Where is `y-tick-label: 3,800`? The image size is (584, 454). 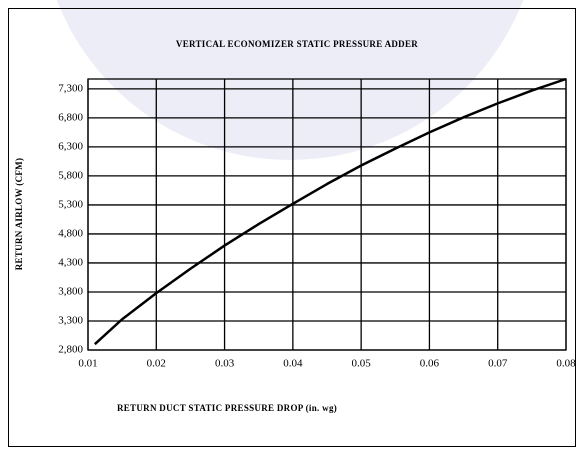 y-tick-label: 3,800 is located at coordinates (70, 292).